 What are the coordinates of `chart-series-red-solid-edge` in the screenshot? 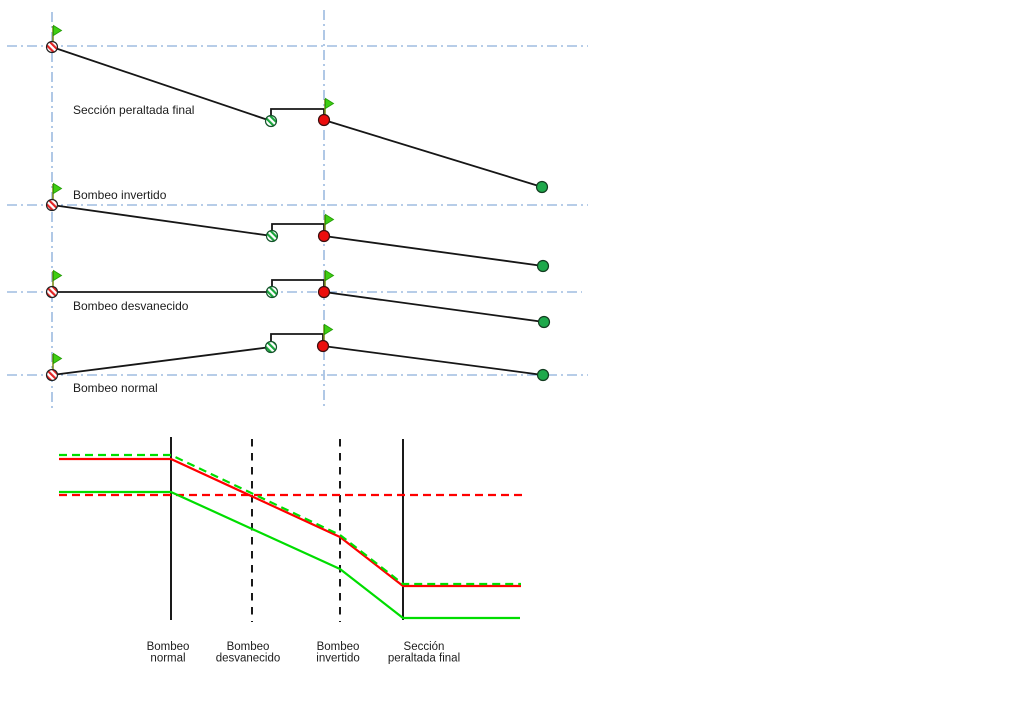 It's located at (290, 522).